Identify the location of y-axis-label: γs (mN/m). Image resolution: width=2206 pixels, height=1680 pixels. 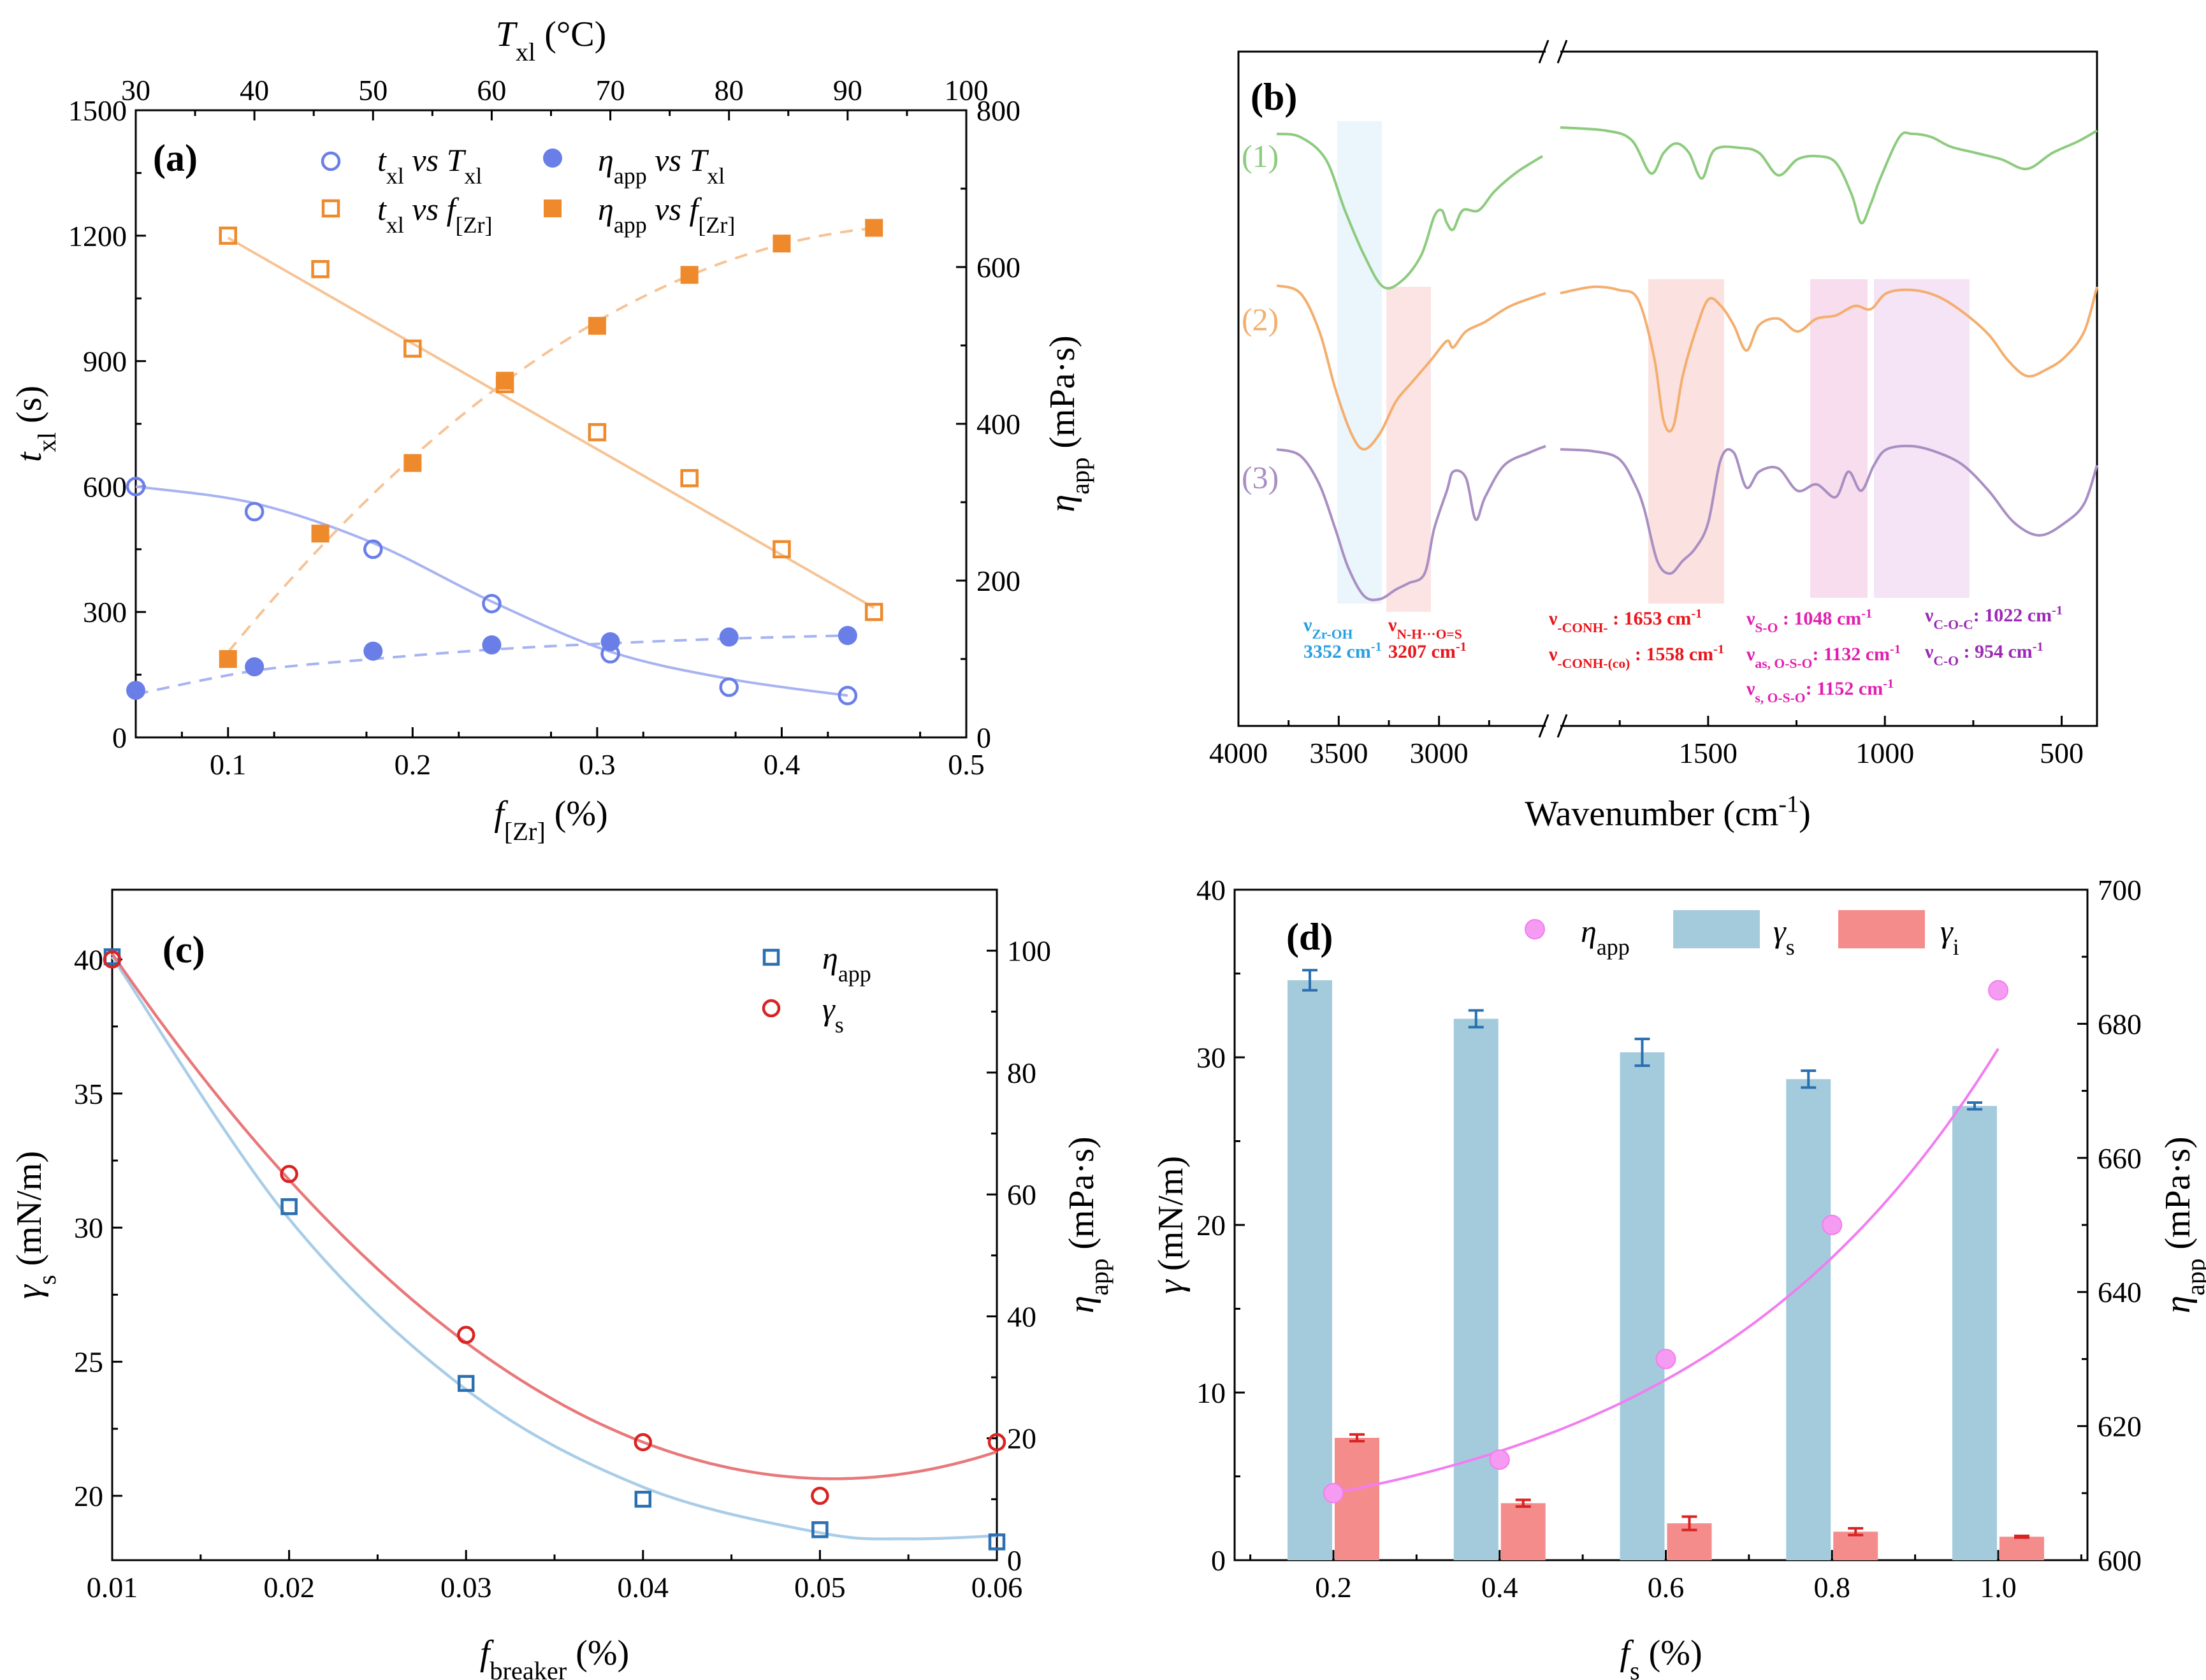
(35, 1225).